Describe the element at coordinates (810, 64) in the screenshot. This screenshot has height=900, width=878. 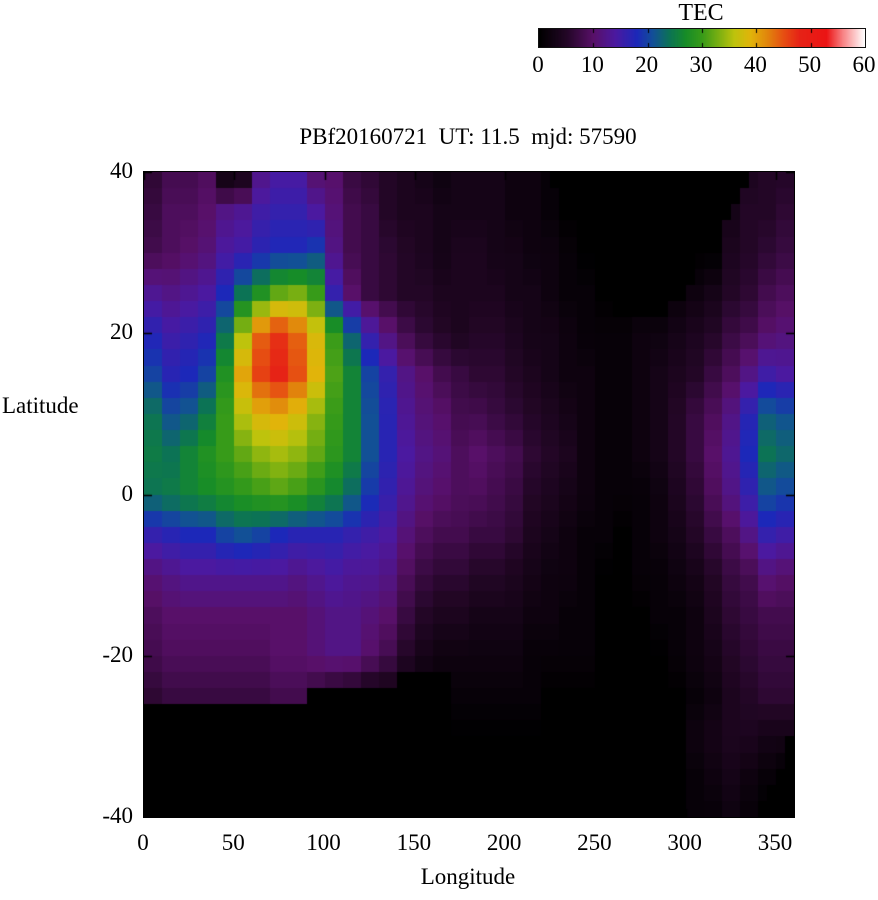
I see `colorbar-tick-label: 50` at that location.